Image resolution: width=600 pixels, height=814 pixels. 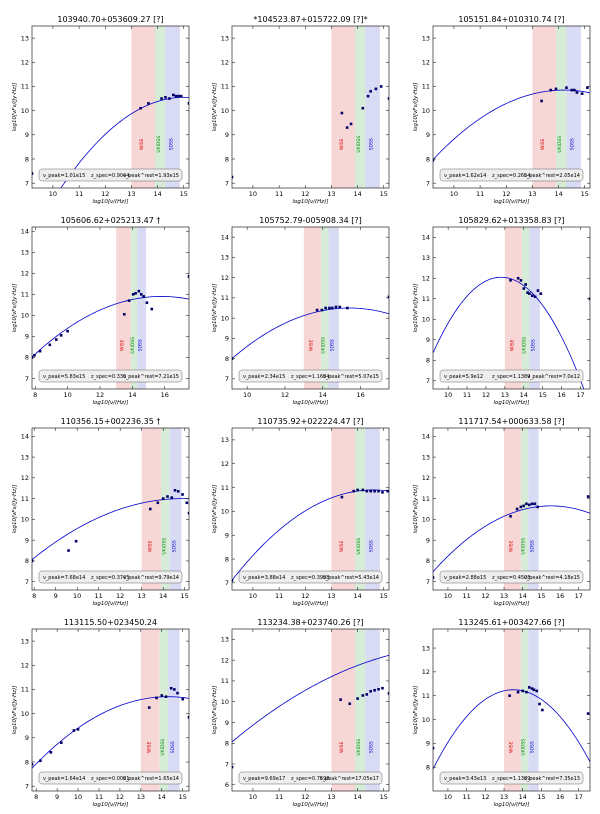 What do you see at coordinates (227, 744) in the screenshot?
I see `y-tick-label: 8` at bounding box center [227, 744].